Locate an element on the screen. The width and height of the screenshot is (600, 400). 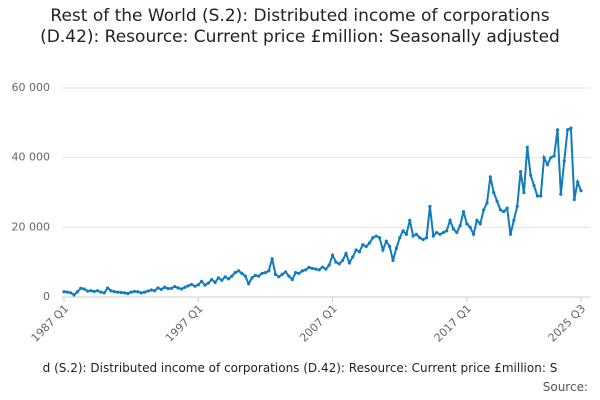
y-tick-label: 20 000 is located at coordinates (31, 226).